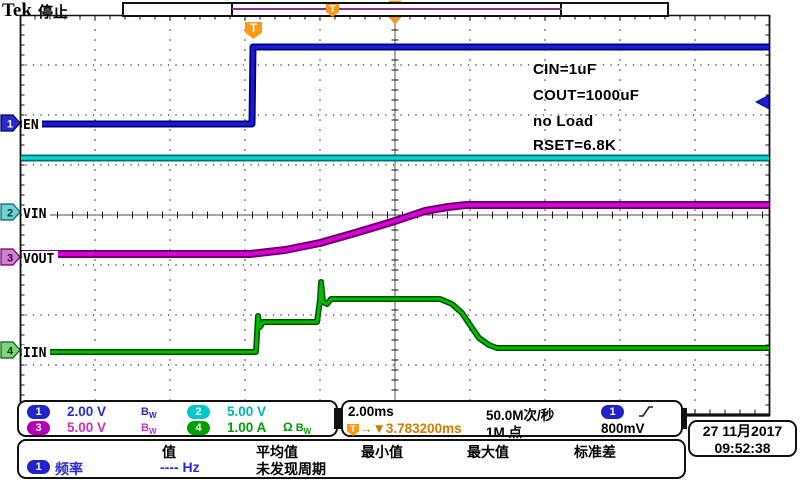 This screenshot has height=480, width=800. I want to click on ch2-badge-digit: 2, so click(10, 214).